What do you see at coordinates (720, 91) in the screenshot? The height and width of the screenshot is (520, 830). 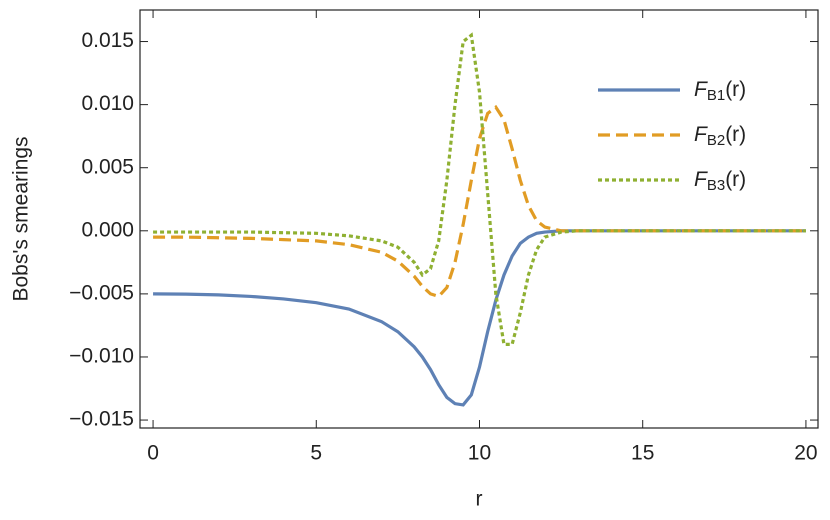 I see `legend-label: FB1(r)` at bounding box center [720, 91].